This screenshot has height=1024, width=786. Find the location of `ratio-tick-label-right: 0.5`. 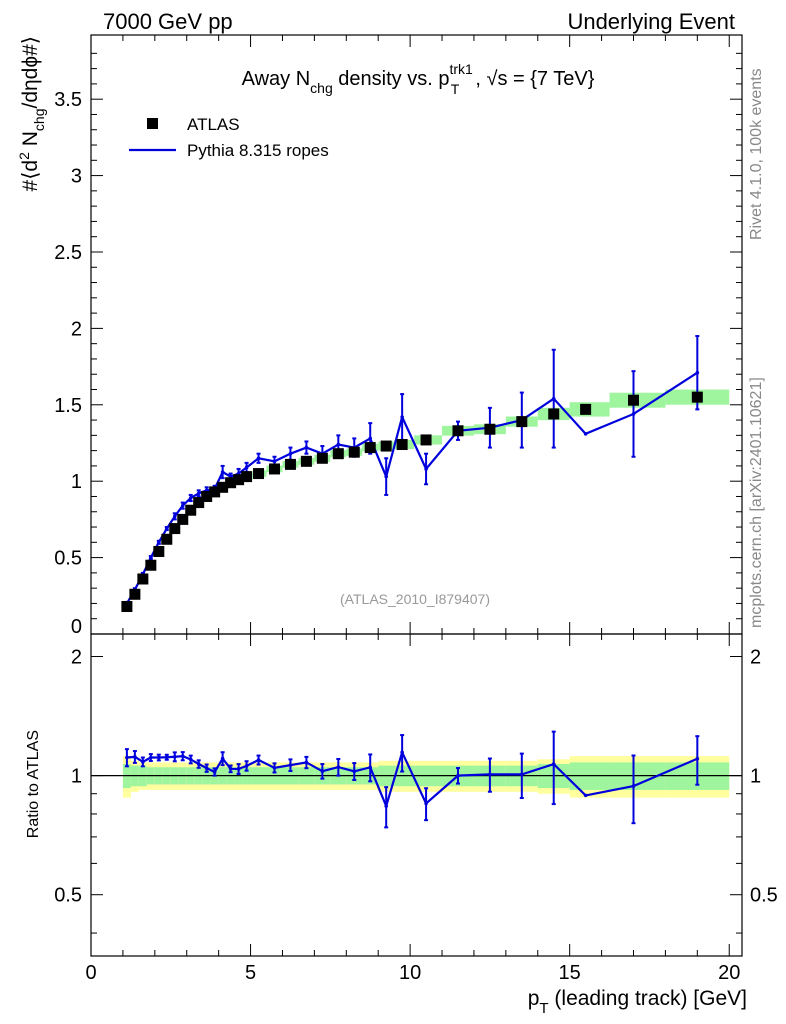

ratio-tick-label-right: 0.5 is located at coordinates (764, 896).